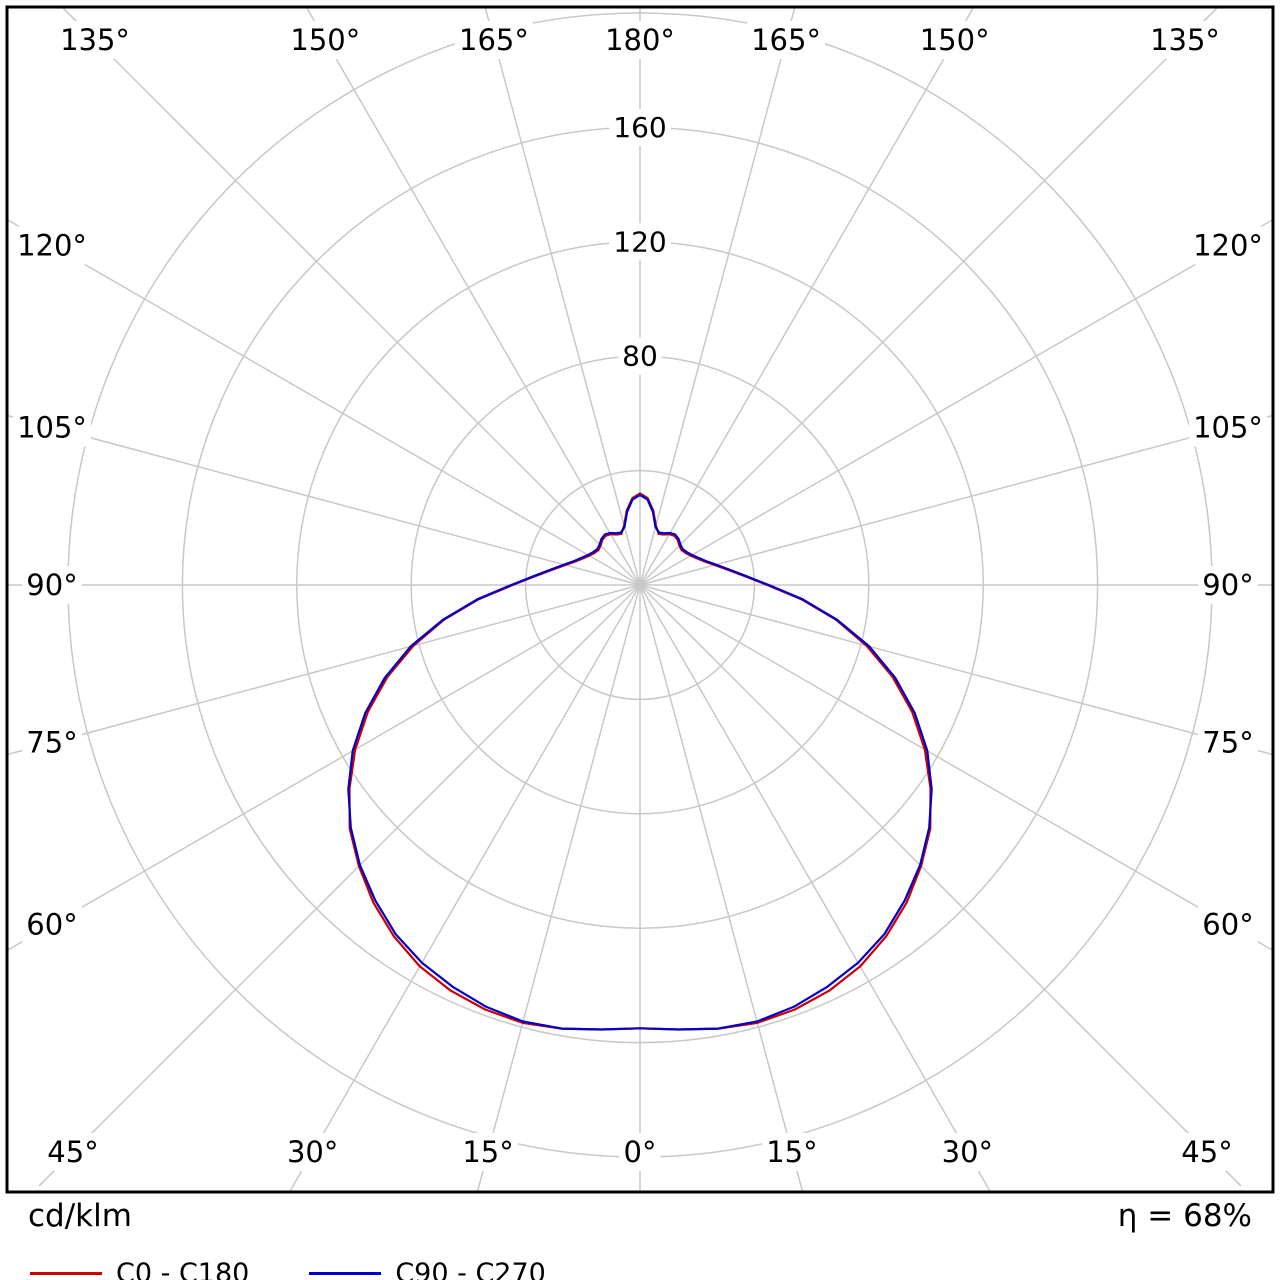 Image resolution: width=1280 pixels, height=1280 pixels. I want to click on radial-tick-label: 160, so click(639, 127).